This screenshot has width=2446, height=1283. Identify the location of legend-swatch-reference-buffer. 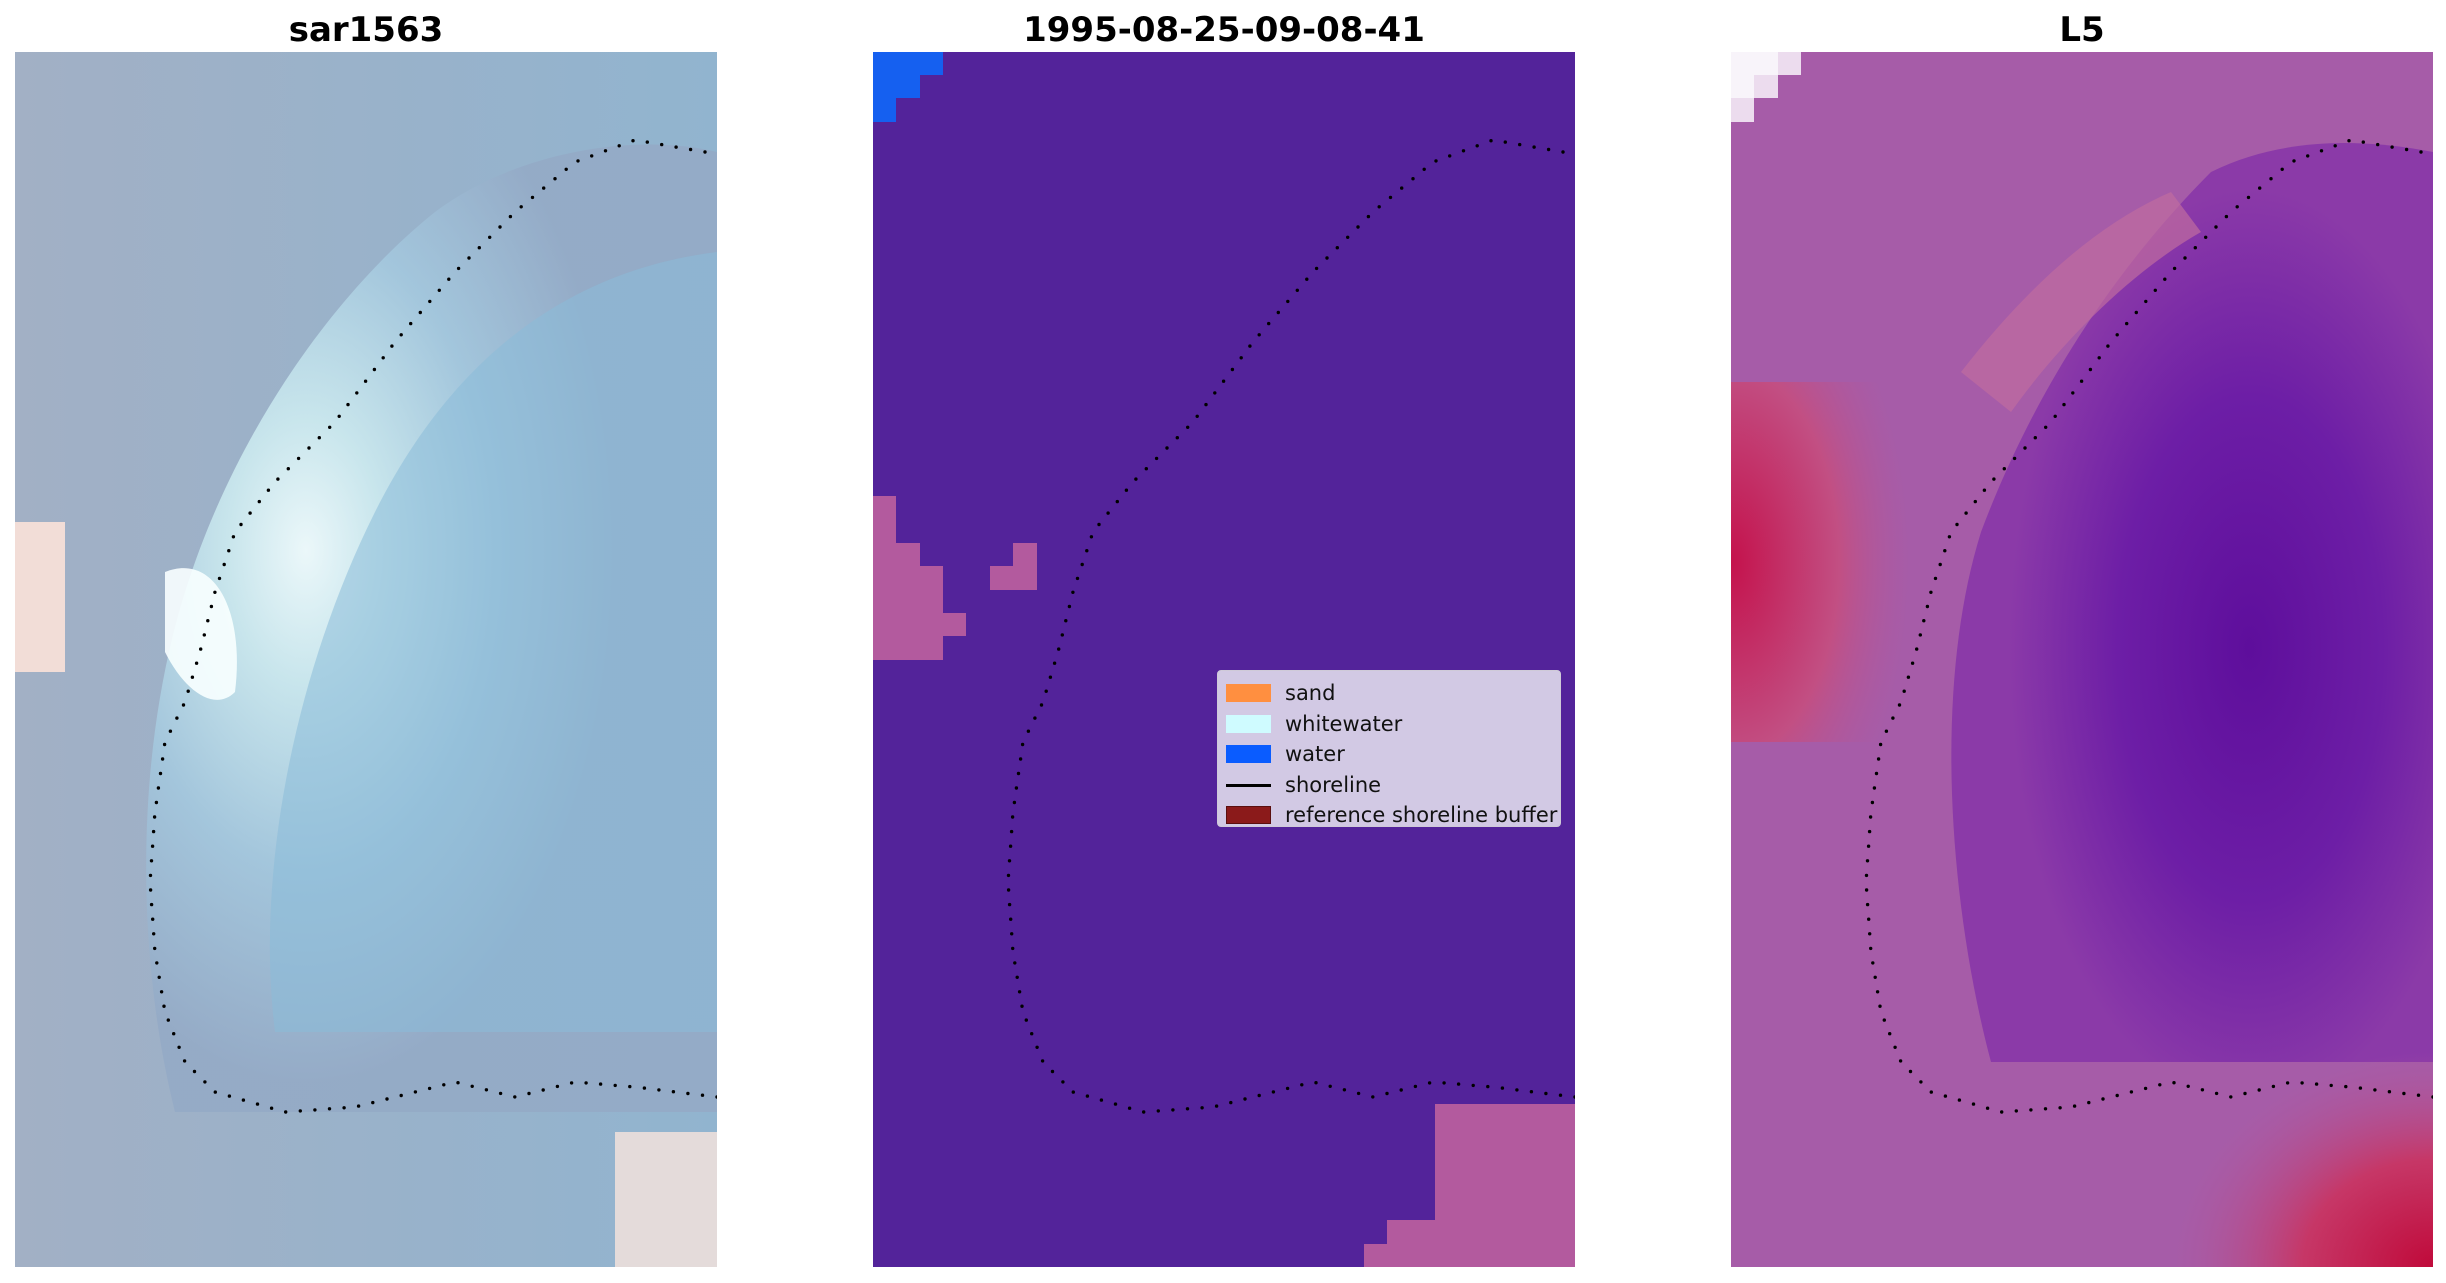
(1248, 815).